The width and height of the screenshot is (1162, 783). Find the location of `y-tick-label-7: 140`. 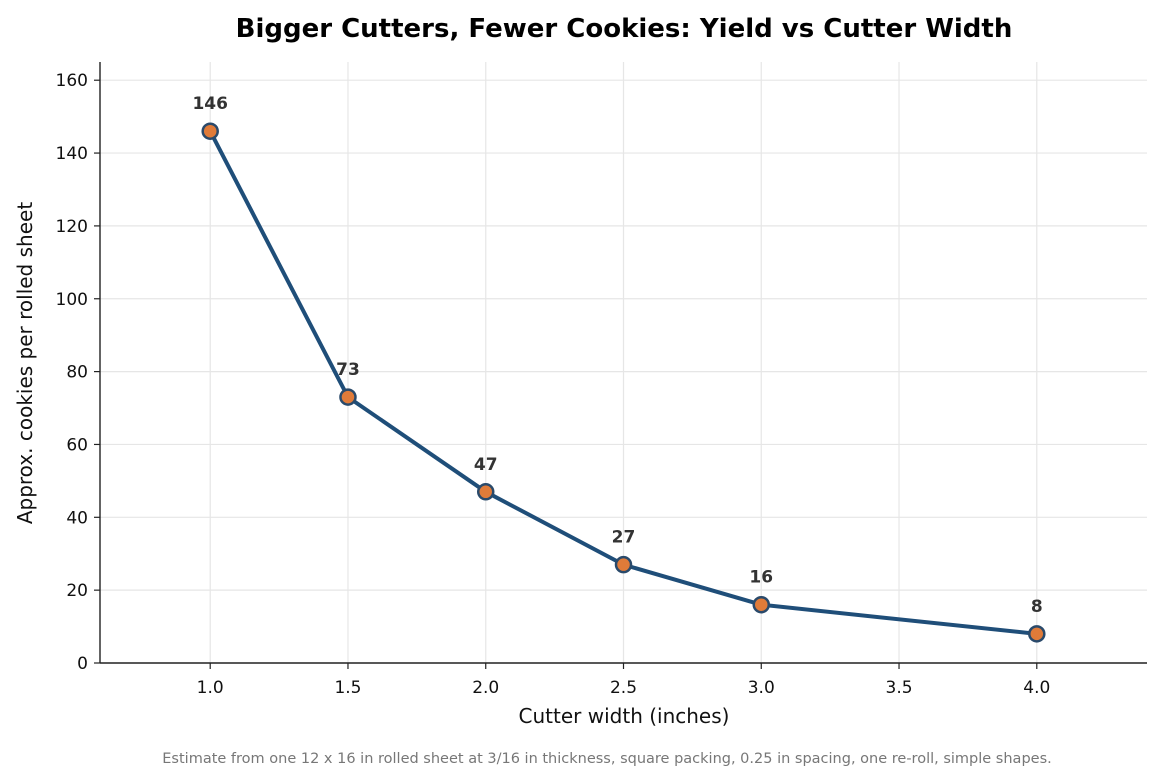

y-tick-label-7: 140 is located at coordinates (72, 154).